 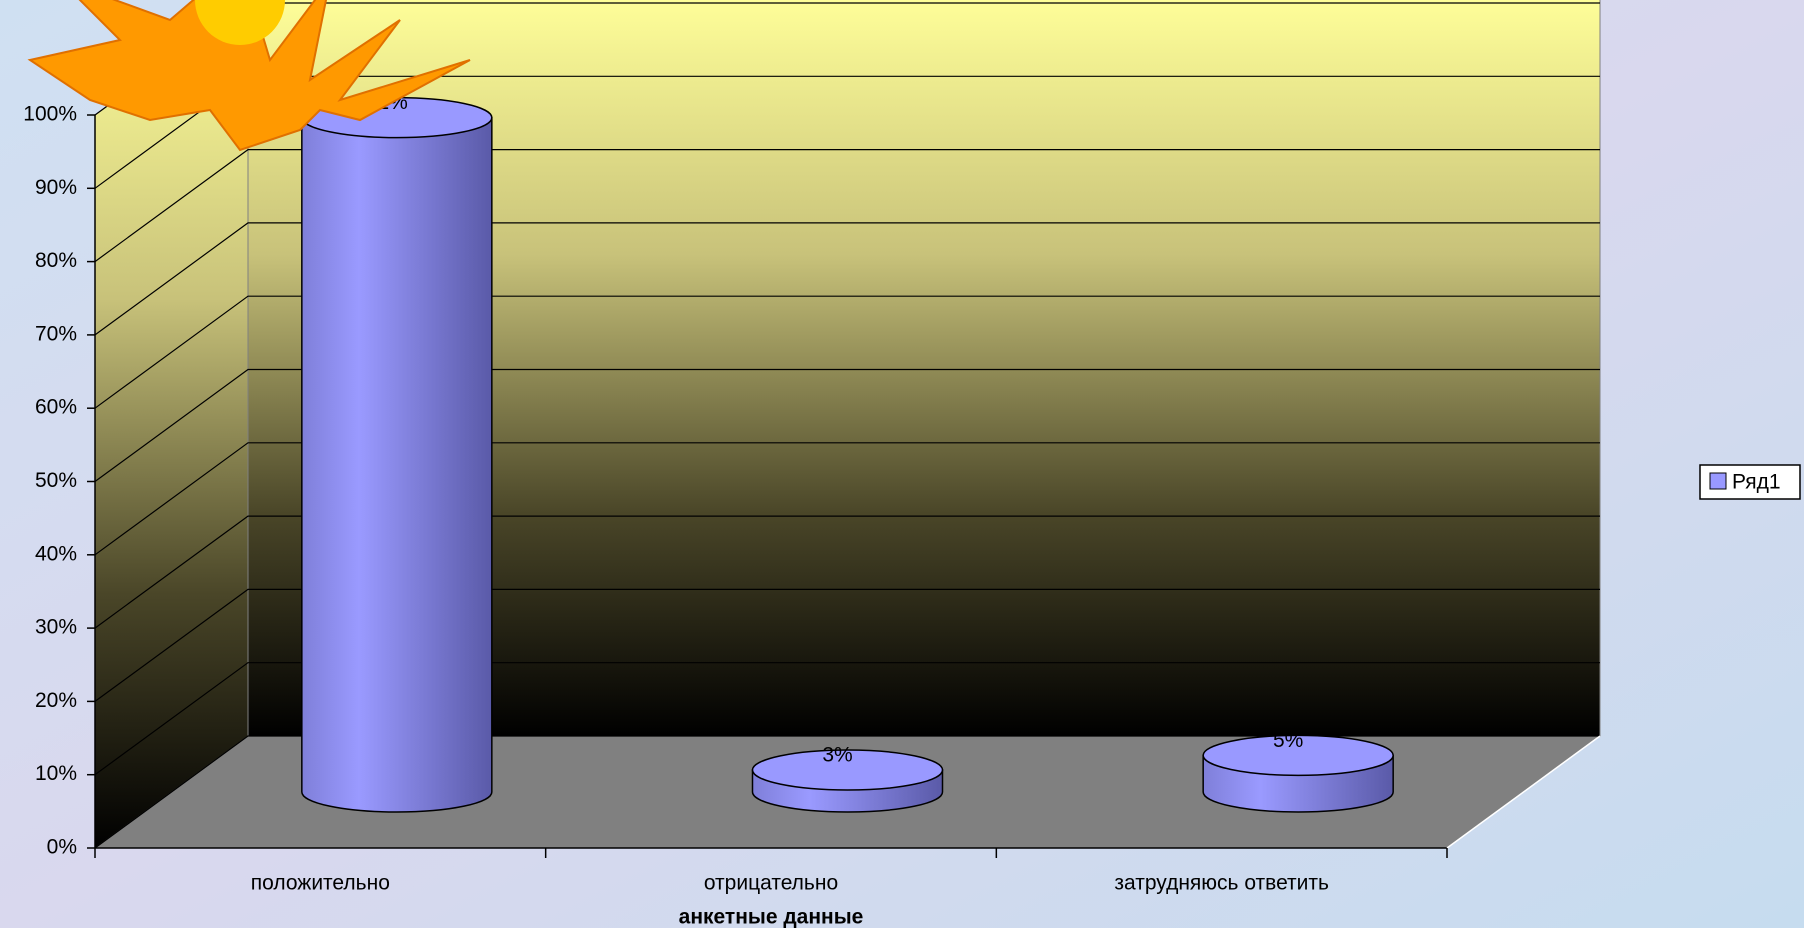 I want to click on y-tick-label: 40%, so click(x=56, y=553).